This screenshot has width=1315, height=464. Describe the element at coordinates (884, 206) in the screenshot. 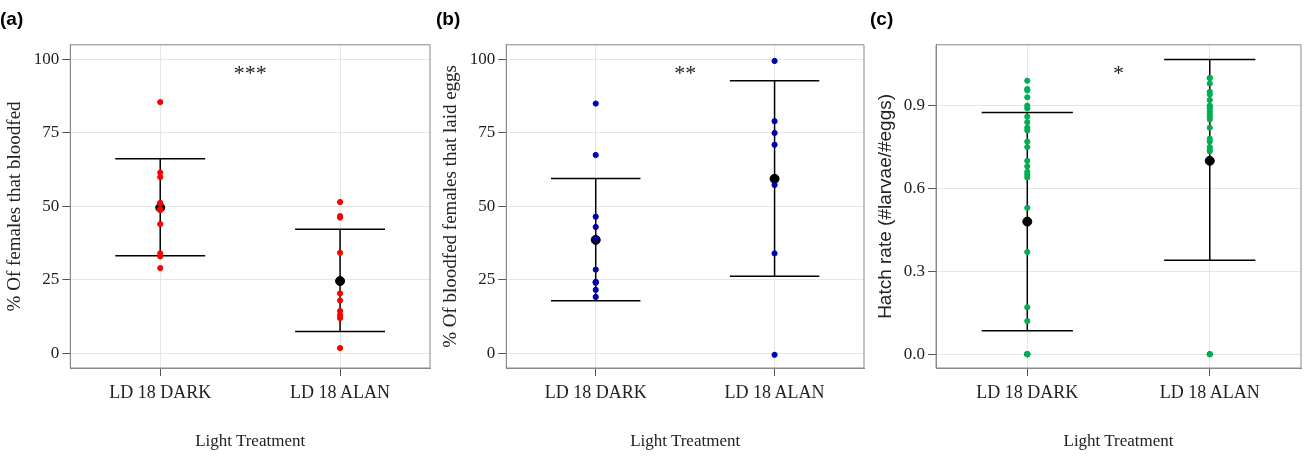

I see `y-axis-title: Hatch rate (#larvae/#eggs)` at that location.